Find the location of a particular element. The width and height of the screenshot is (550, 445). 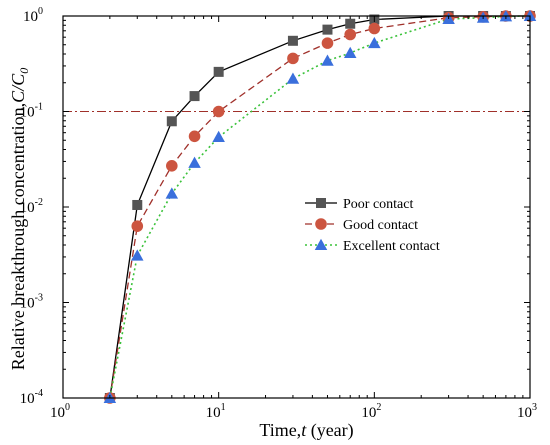

x-tick-label: 10² is located at coordinates (371, 411).